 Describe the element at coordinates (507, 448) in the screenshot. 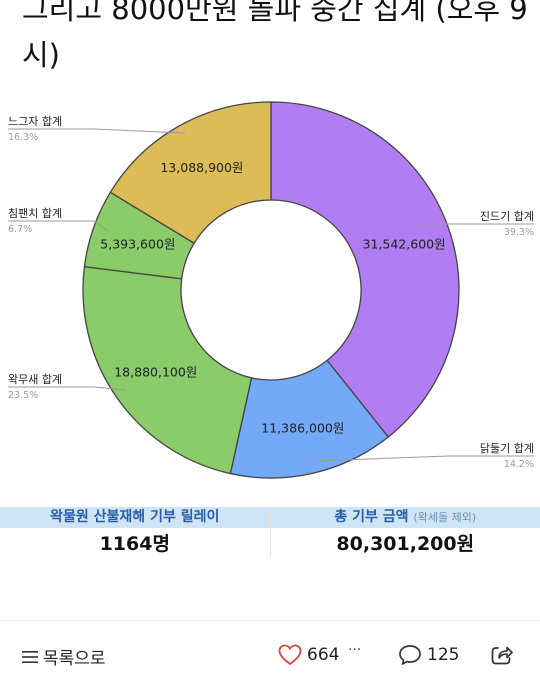

I see `slice-name-label: 닭둘기 합계` at that location.